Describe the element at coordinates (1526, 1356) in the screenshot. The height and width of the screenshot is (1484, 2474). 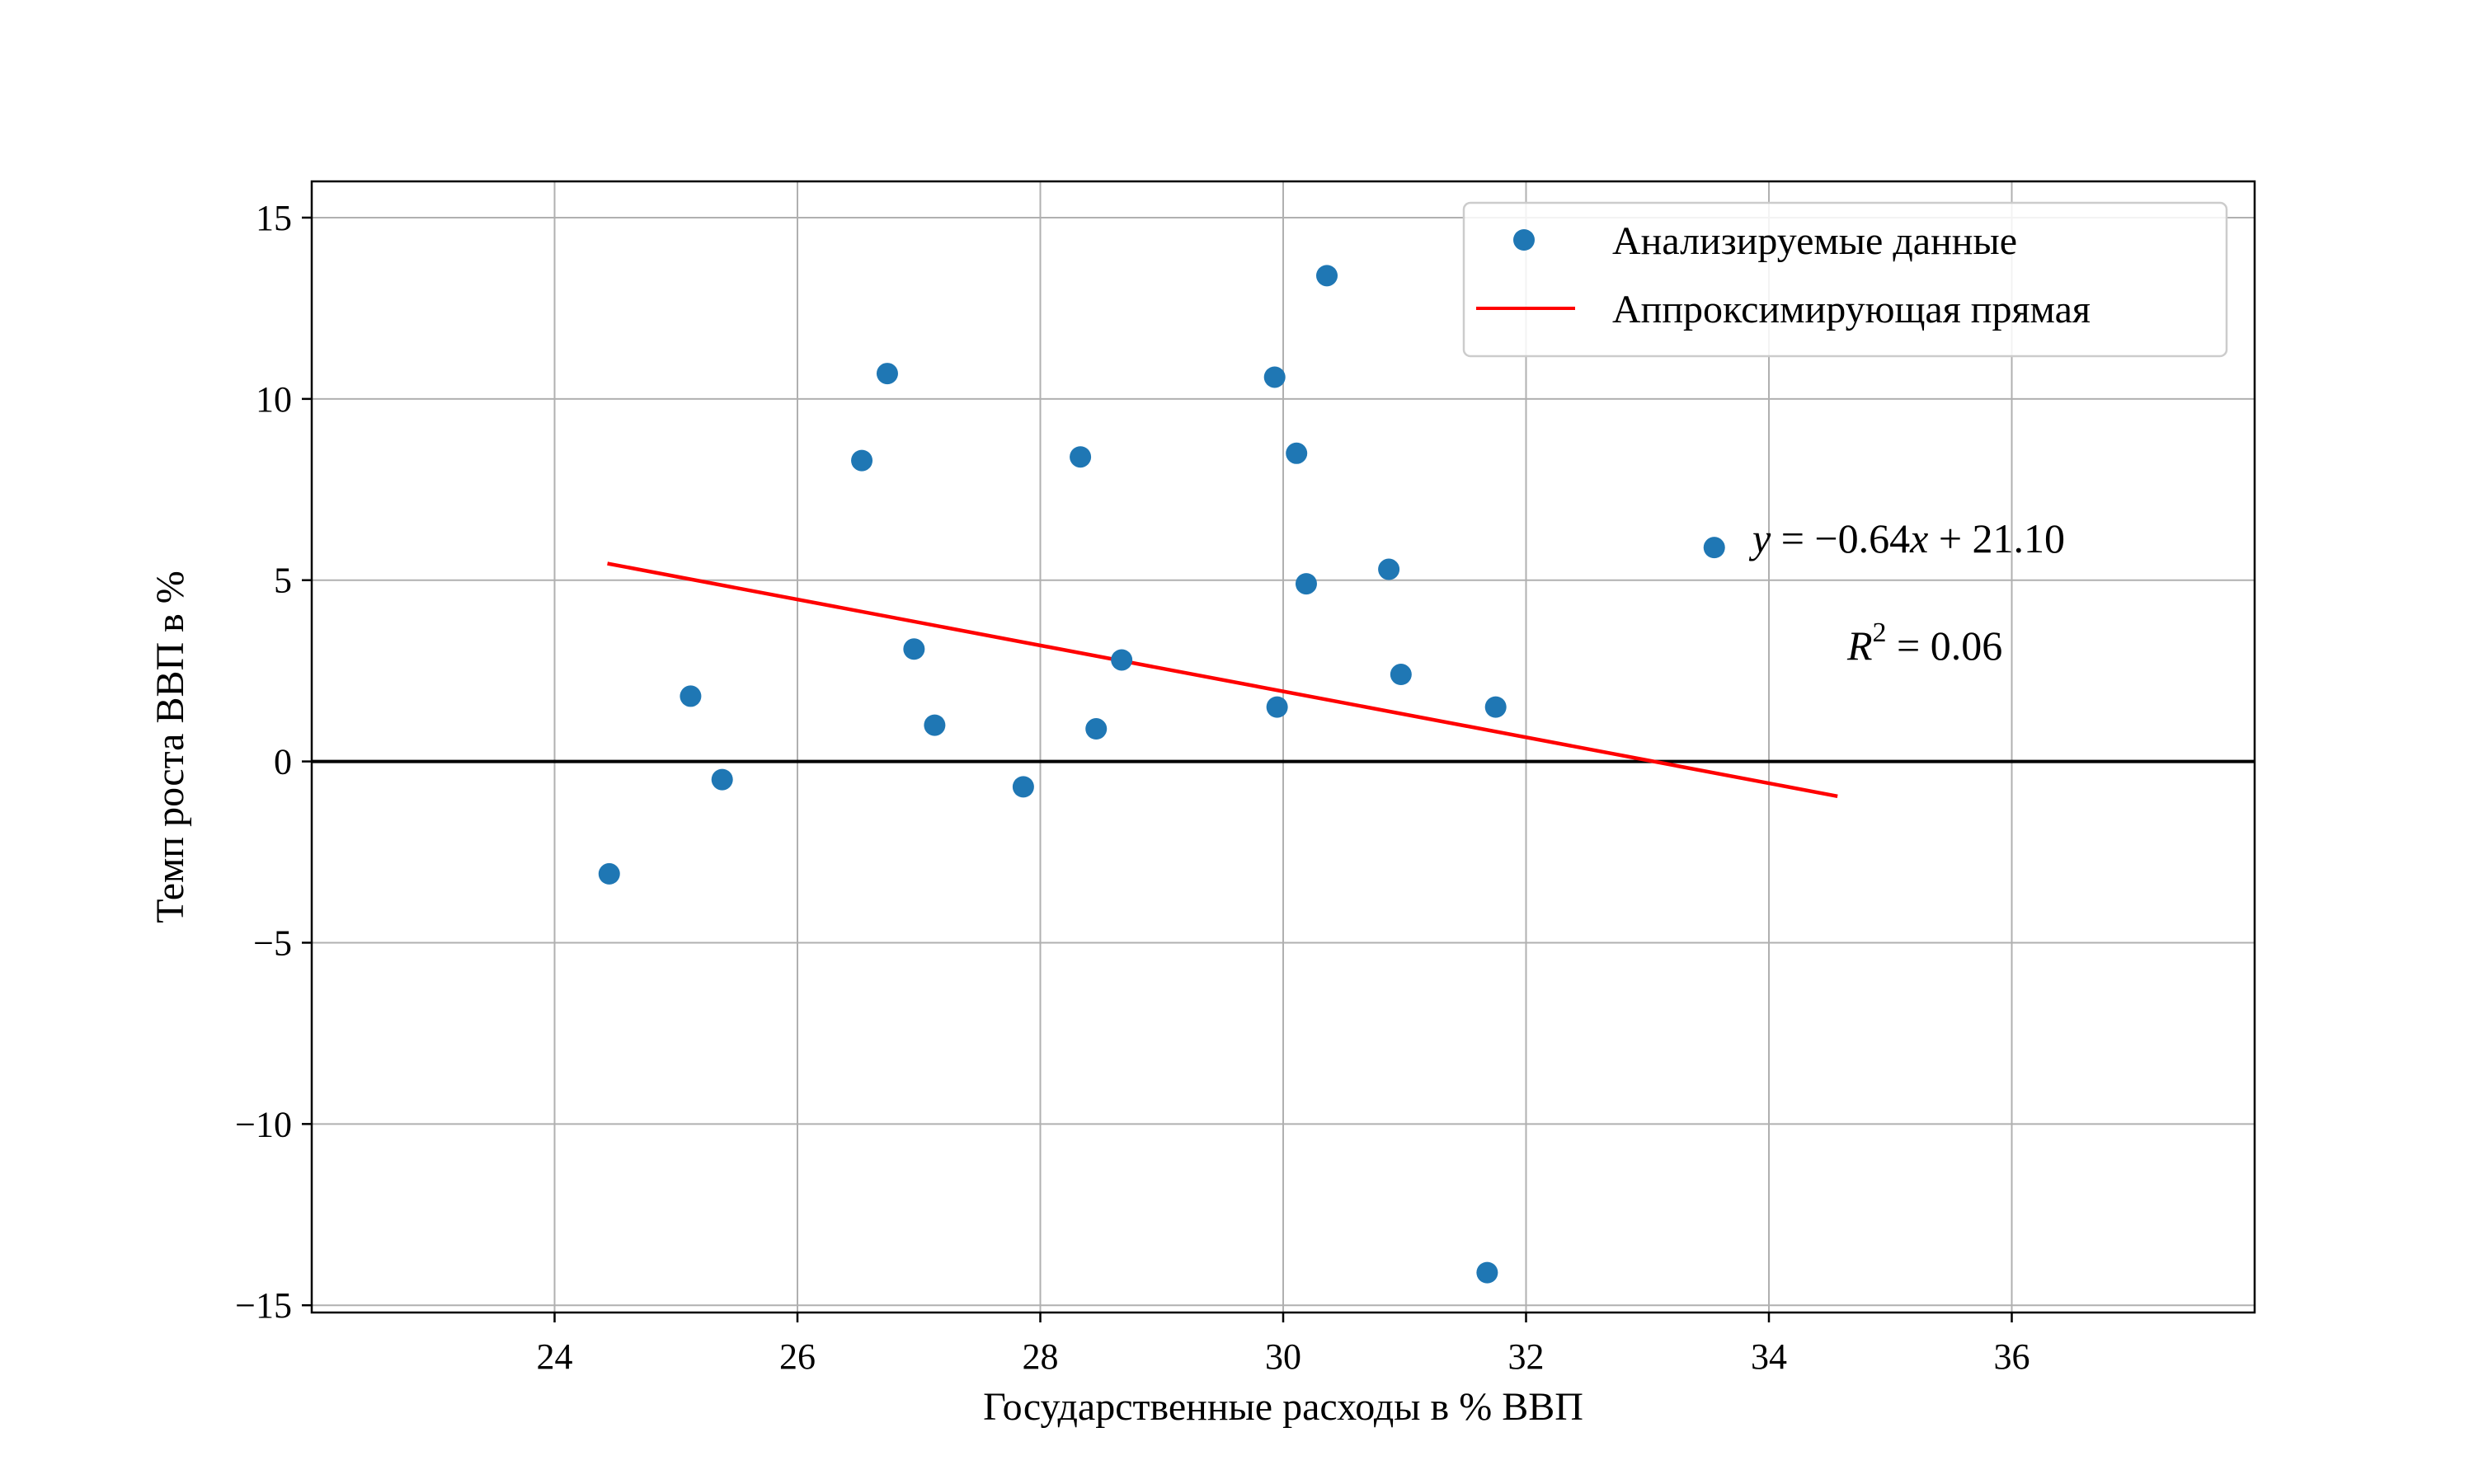
I see `x-tick-label: 32` at that location.